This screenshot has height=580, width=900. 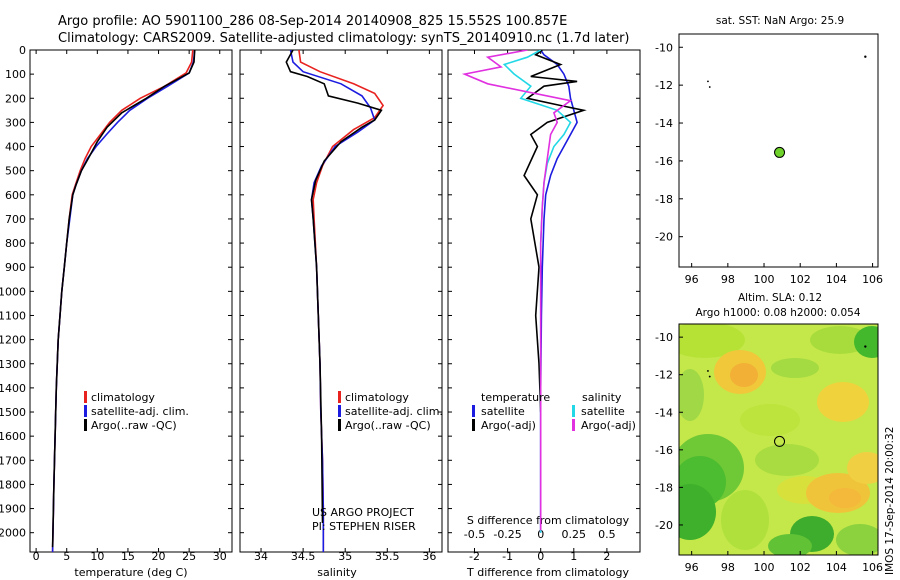 I want to click on x-tick-label: 2, so click(x=606, y=556).